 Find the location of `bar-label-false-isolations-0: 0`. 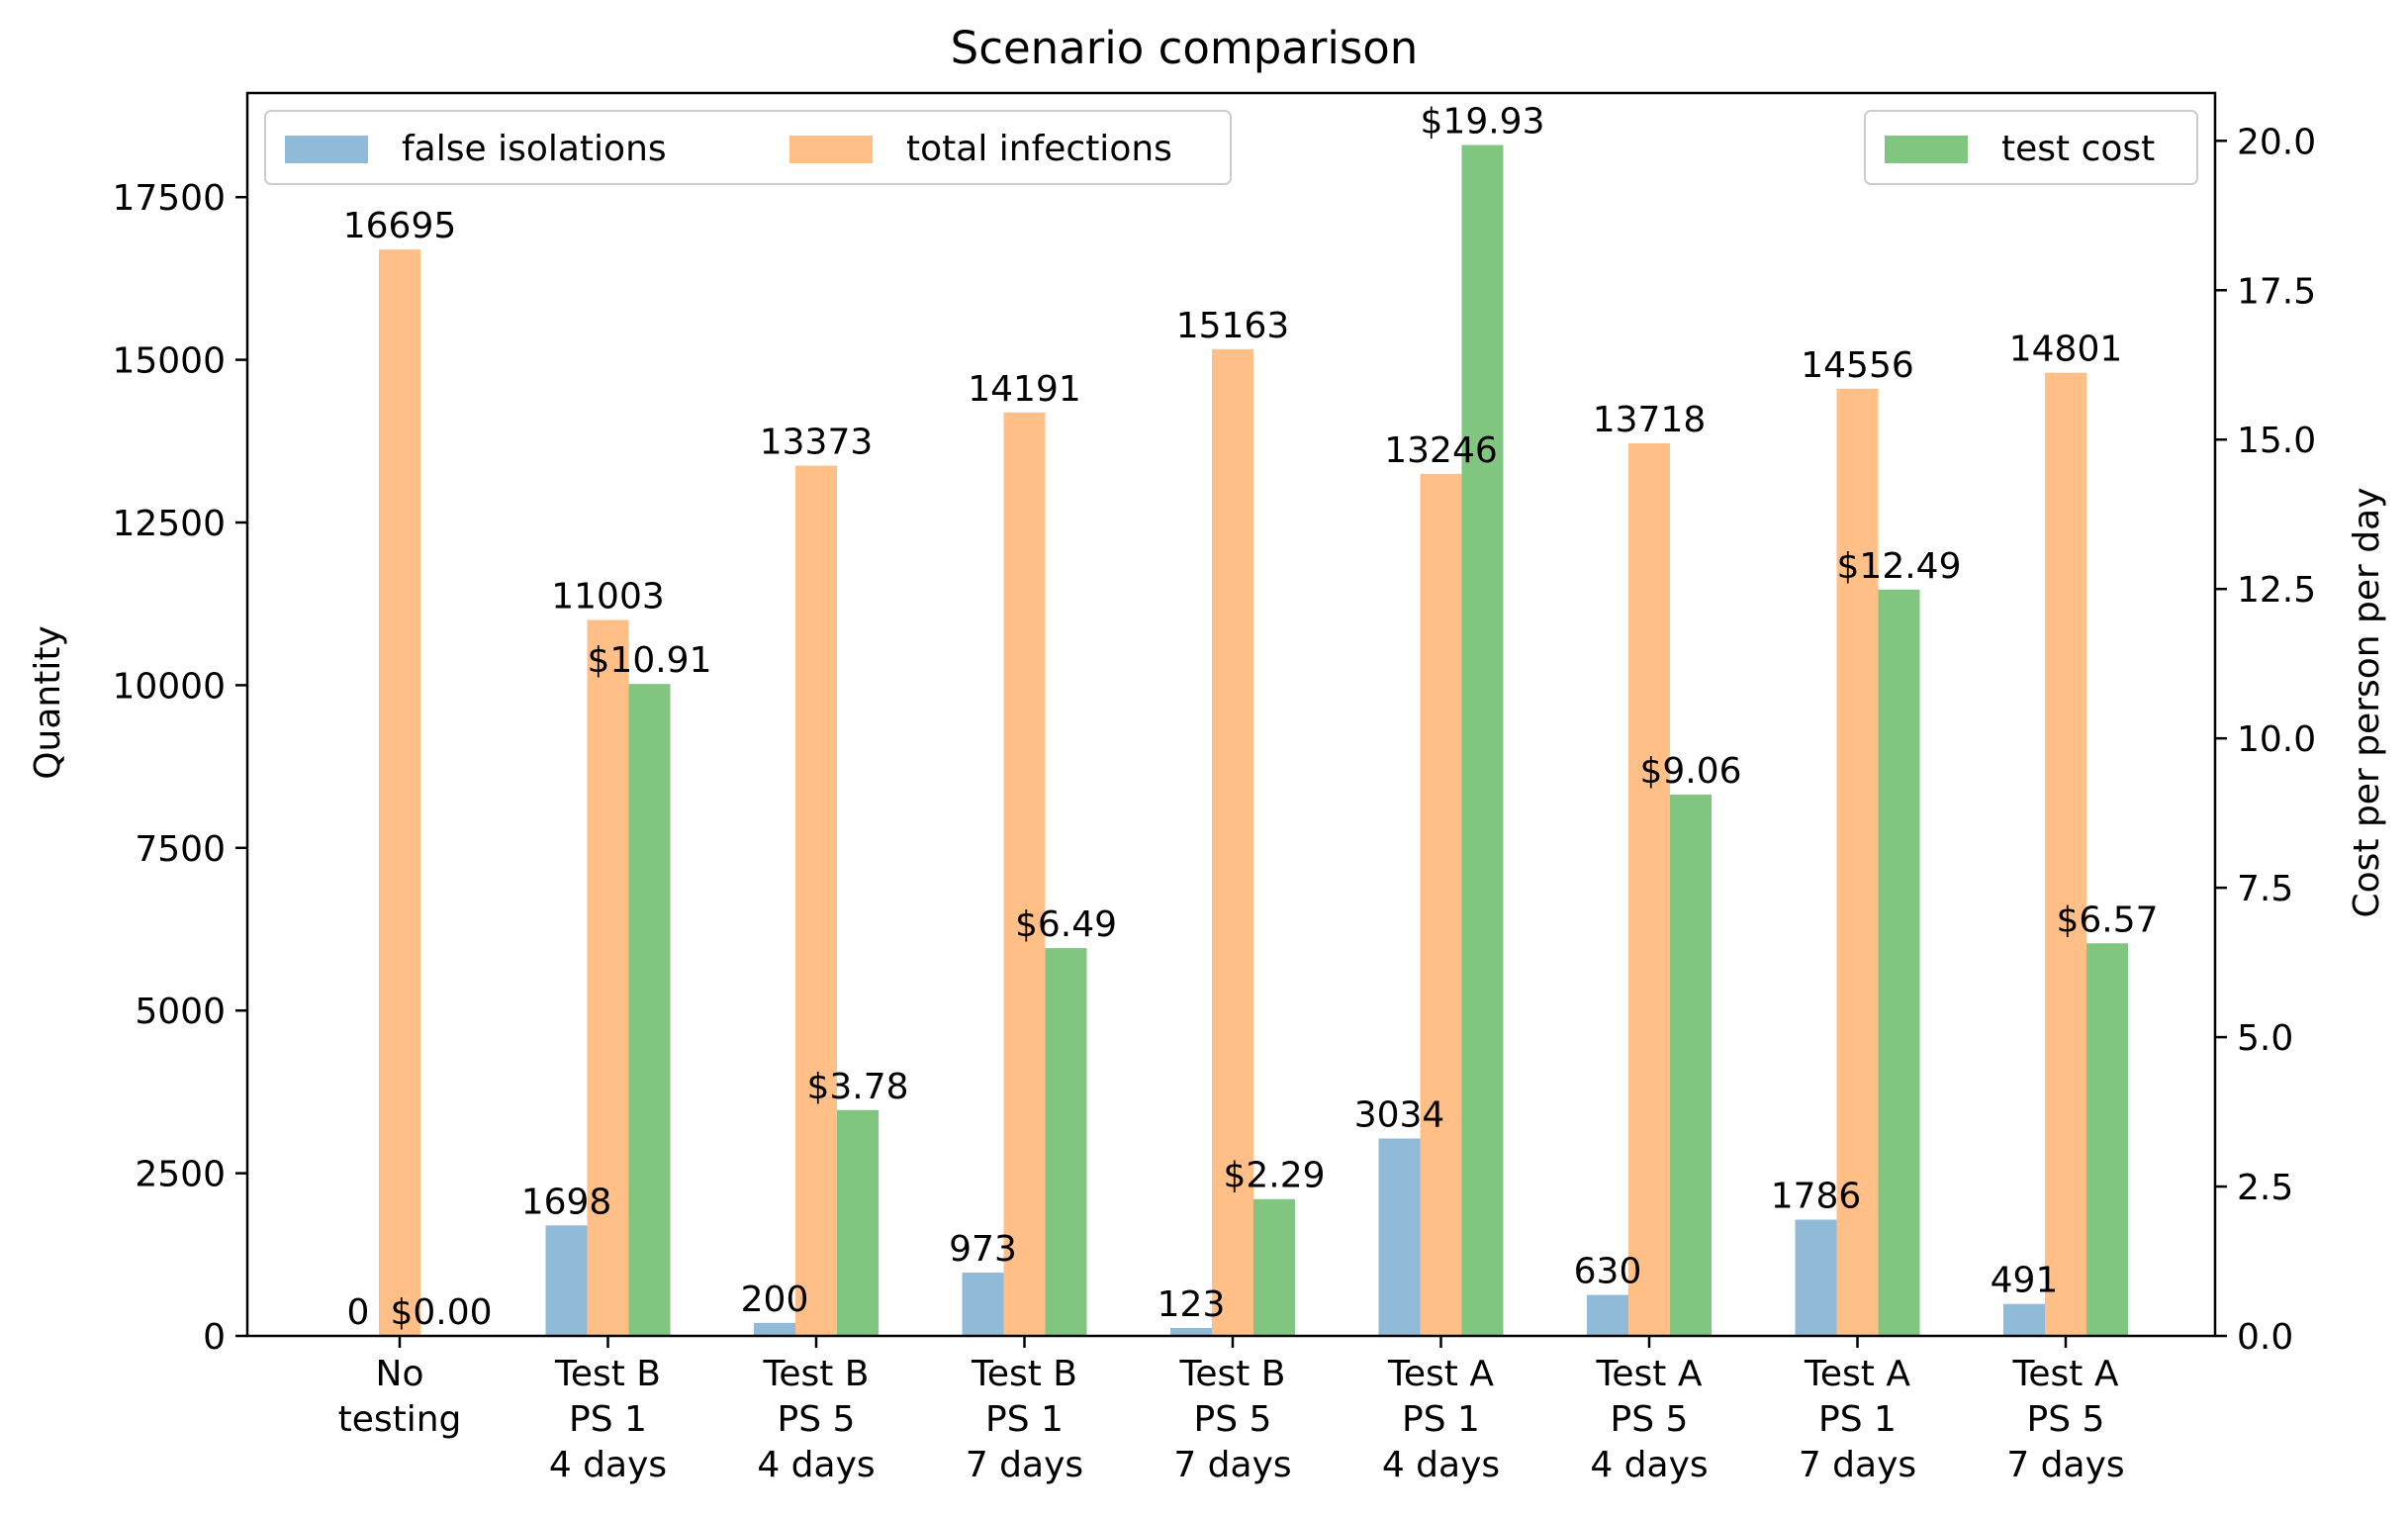

bar-label-false-isolations-0: 0 is located at coordinates (358, 1312).